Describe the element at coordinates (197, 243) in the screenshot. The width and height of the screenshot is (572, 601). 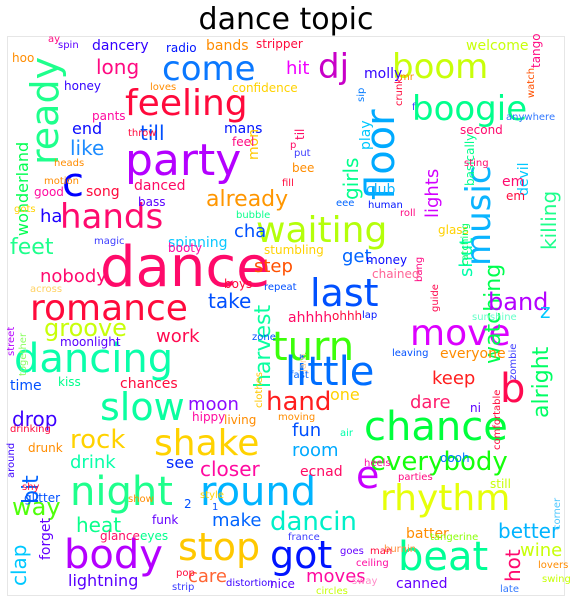
I see `cloud-word-spinning: spinning` at that location.